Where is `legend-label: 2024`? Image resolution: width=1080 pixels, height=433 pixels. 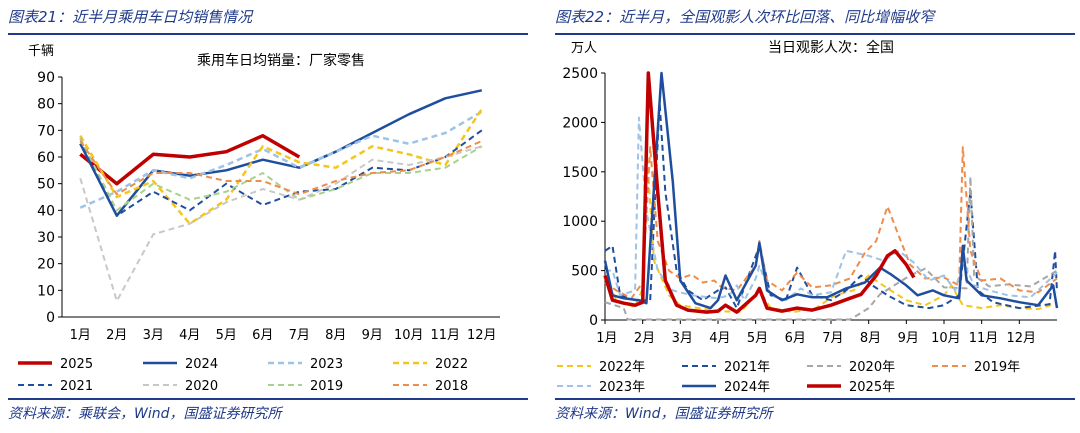 legend-label: 2024 is located at coordinates (201, 364).